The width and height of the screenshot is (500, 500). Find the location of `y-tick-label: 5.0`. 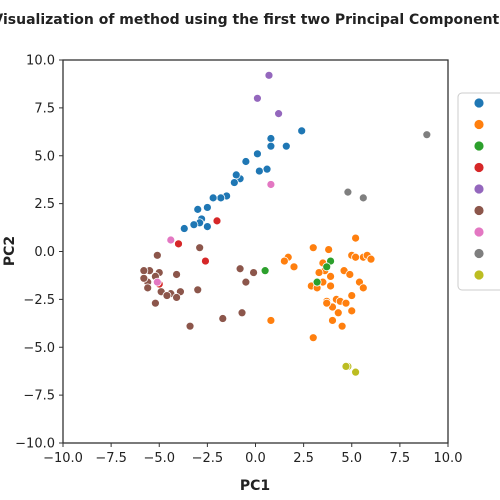

y-tick-label: 5.0 is located at coordinates (44, 156).